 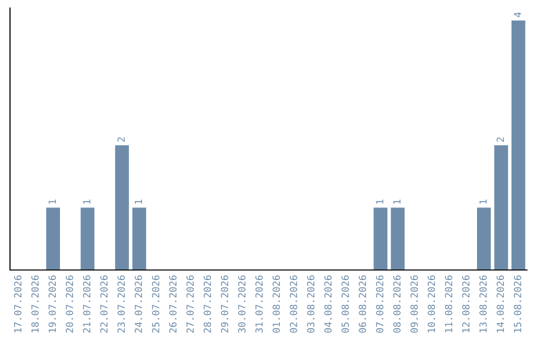 I want to click on data-label: 4, so click(x=518, y=15).